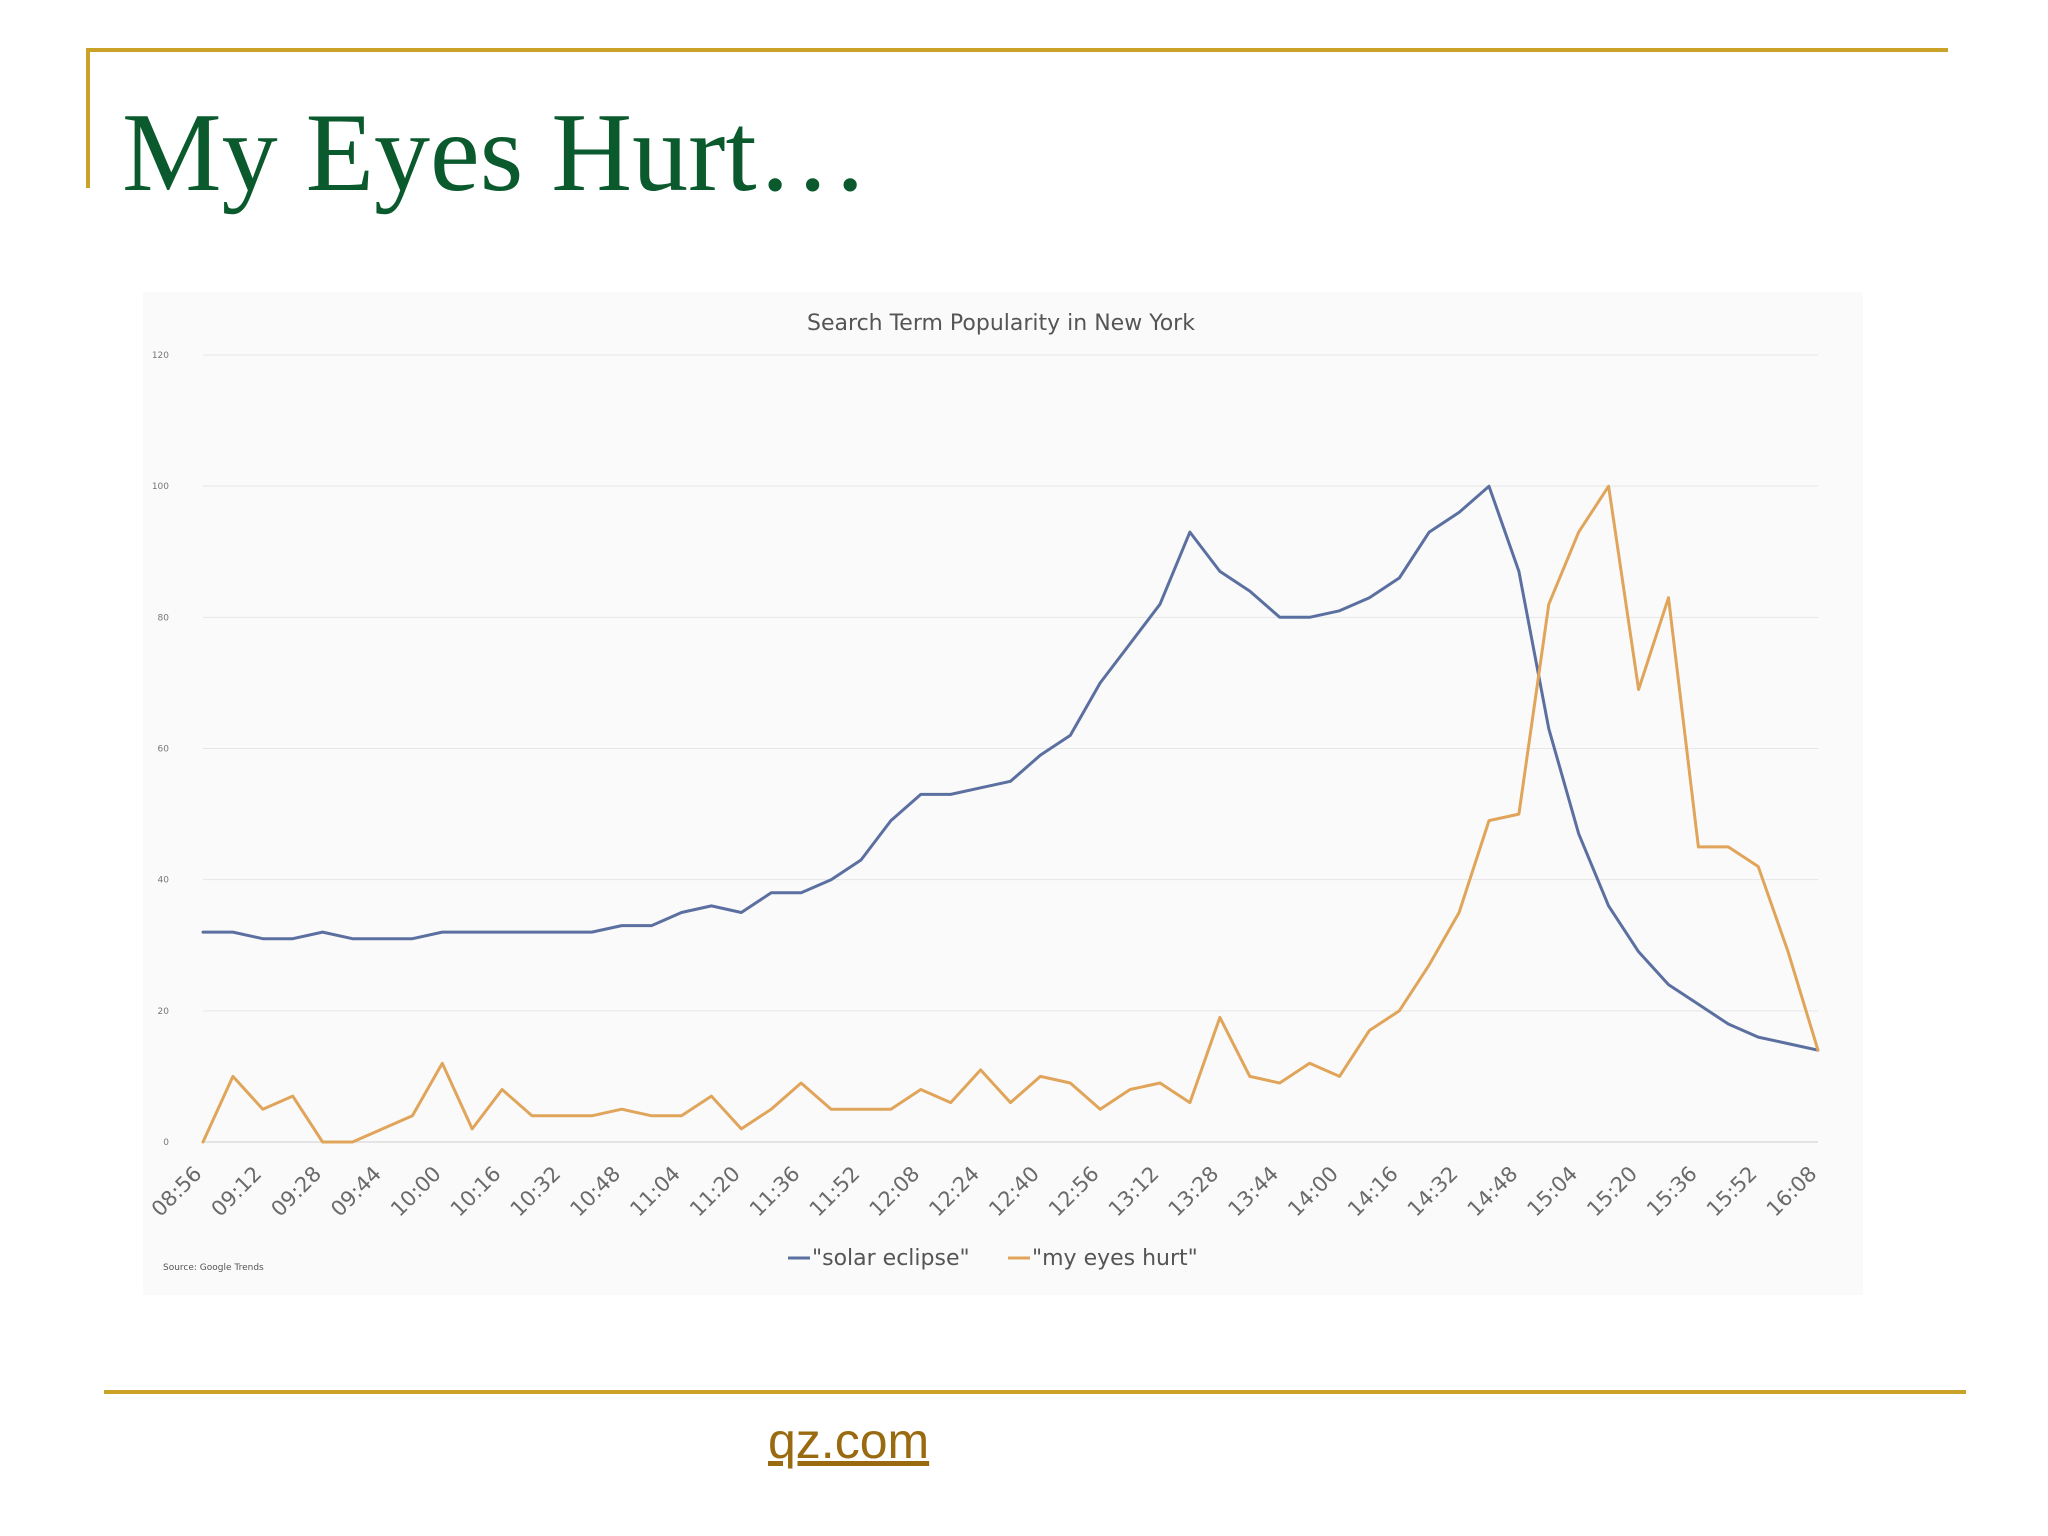 The image size is (2048, 1536). Describe the element at coordinates (1134, 1192) in the screenshot. I see `x-tick-label: 13:12` at that location.